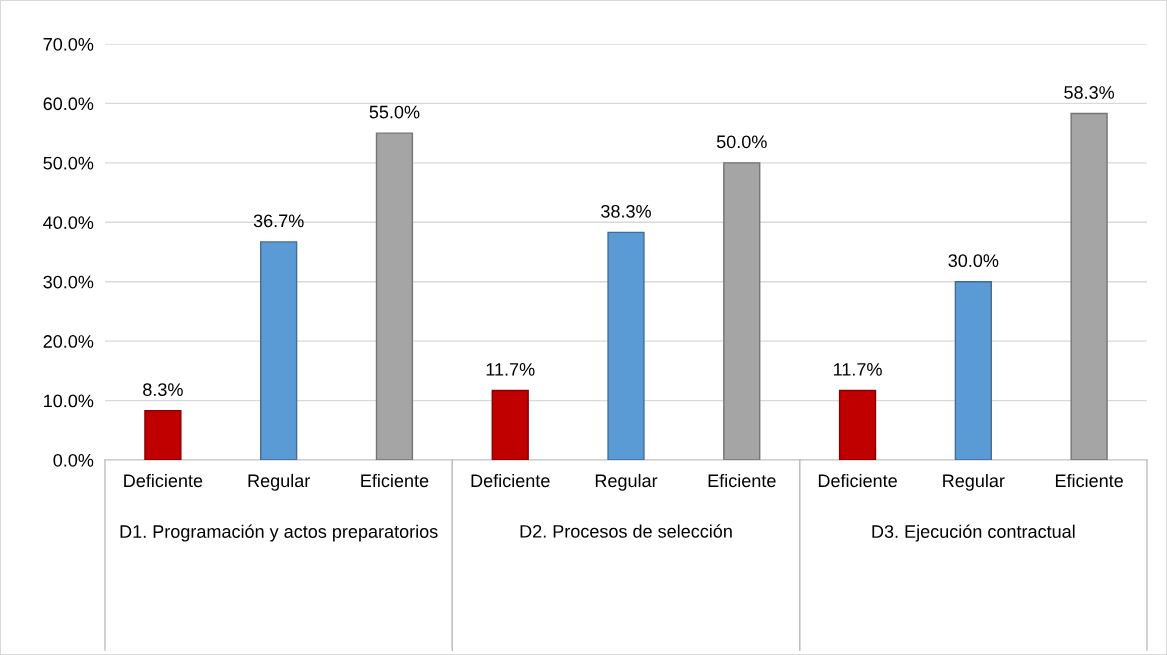  Describe the element at coordinates (1089, 92) in the screenshot. I see `data-label: 58.3%` at that location.